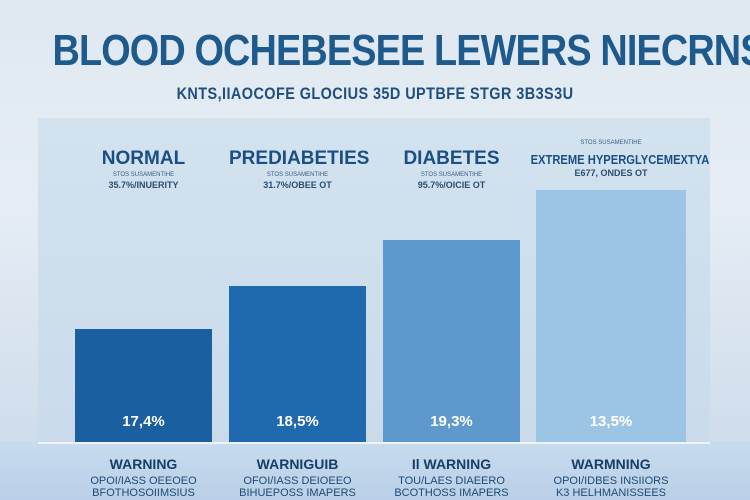 Image resolution: width=750 pixels, height=500 pixels. I want to click on bar-data-label: 13,5%, so click(611, 421).